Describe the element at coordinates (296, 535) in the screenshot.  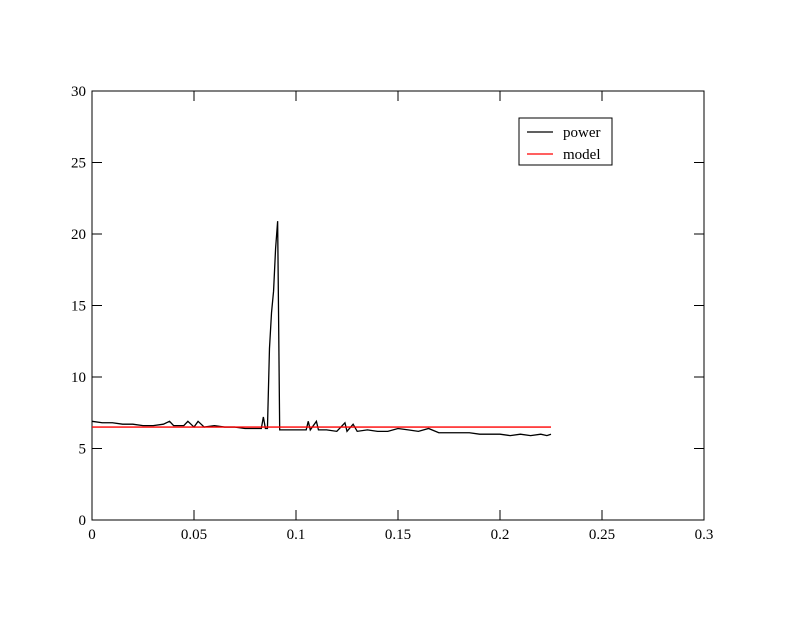
I see `x-tick-label: 0.1` at that location.